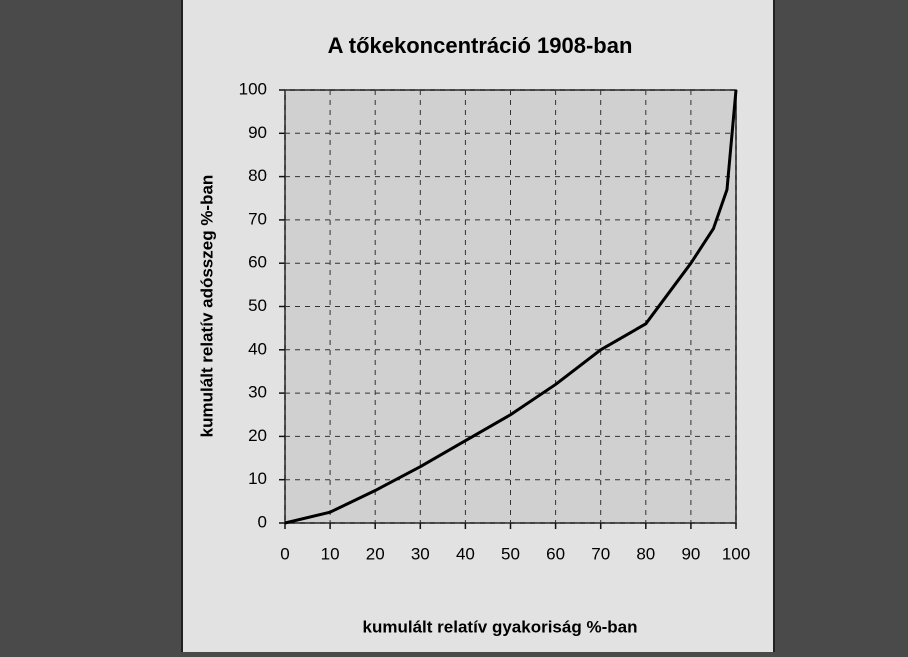 The width and height of the screenshot is (908, 657). Describe the element at coordinates (555, 553) in the screenshot. I see `x-tick-label: 60` at that location.